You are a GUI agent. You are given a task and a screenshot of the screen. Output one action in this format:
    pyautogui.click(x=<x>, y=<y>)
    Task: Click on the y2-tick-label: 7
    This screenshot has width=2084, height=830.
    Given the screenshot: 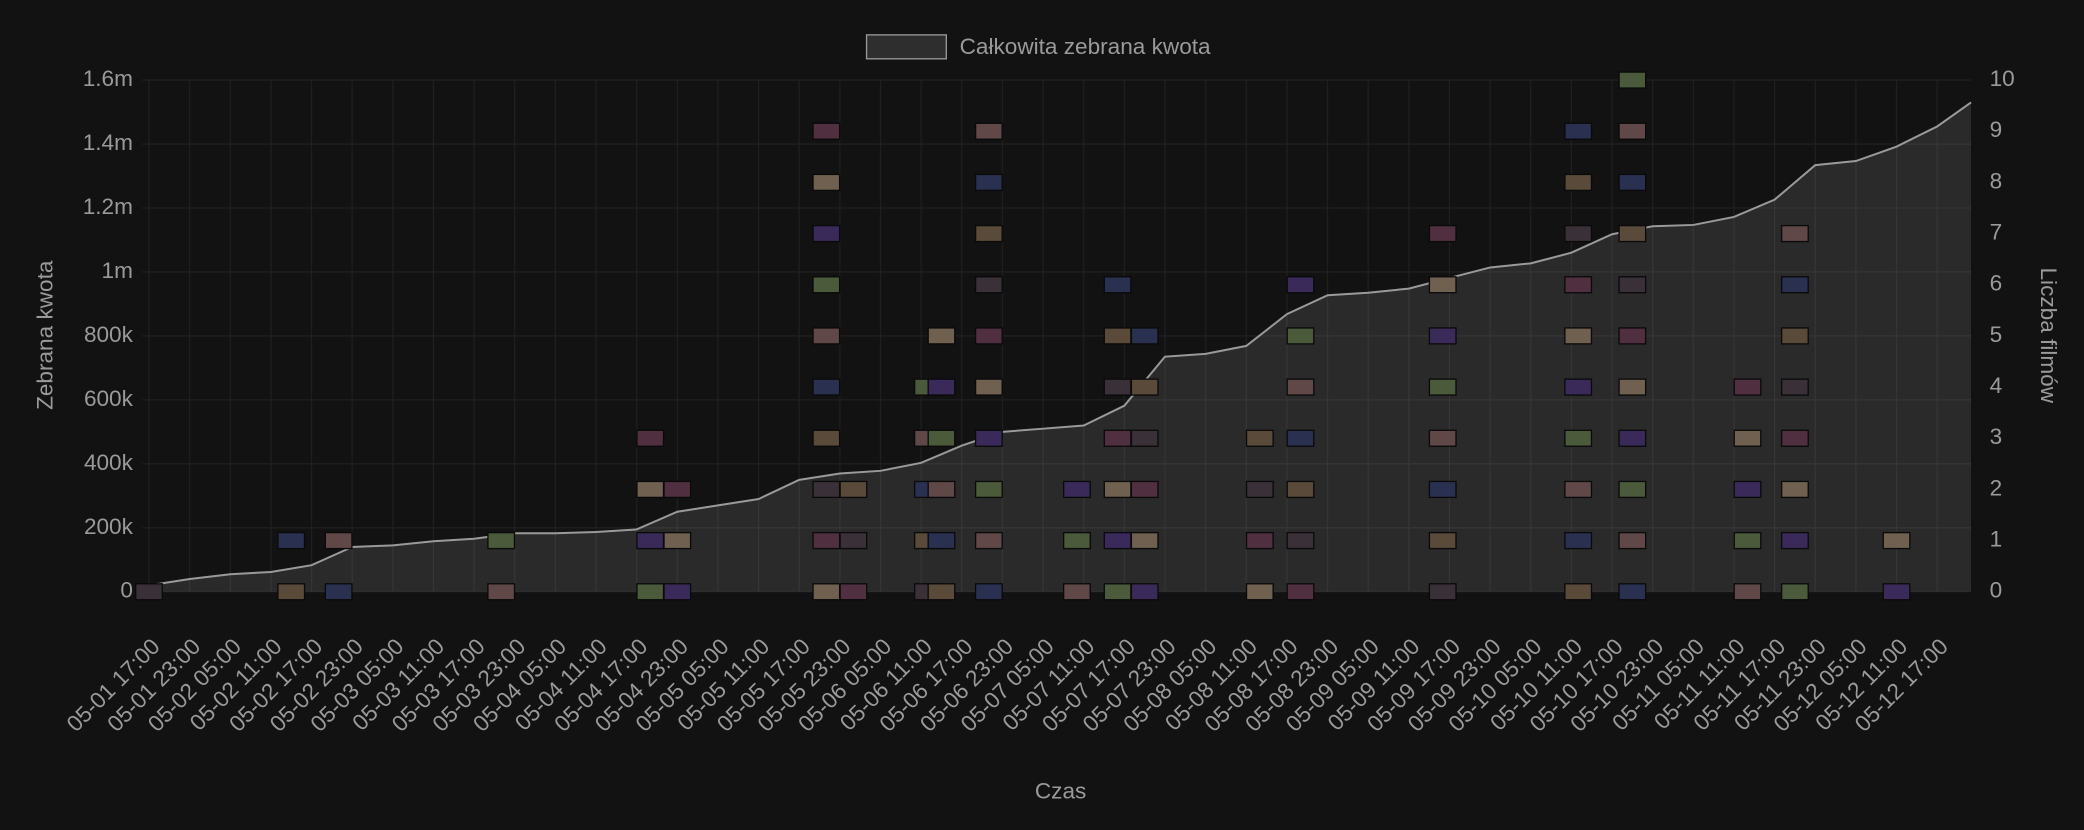 What is the action you would take?
    pyautogui.click(x=1996, y=232)
    